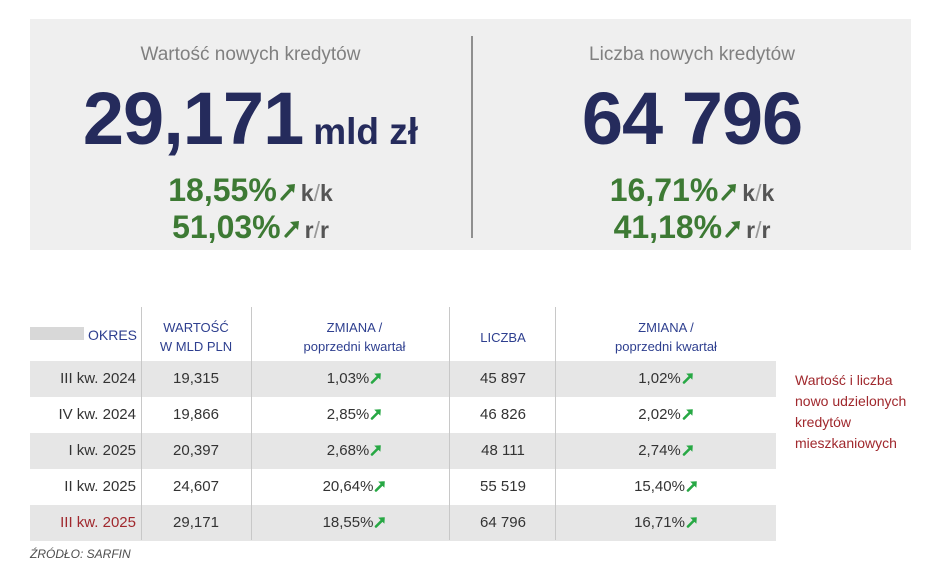  I want to click on header-zmiana-liczba: ZMIANA / poprzedni kwartał, so click(666, 337).